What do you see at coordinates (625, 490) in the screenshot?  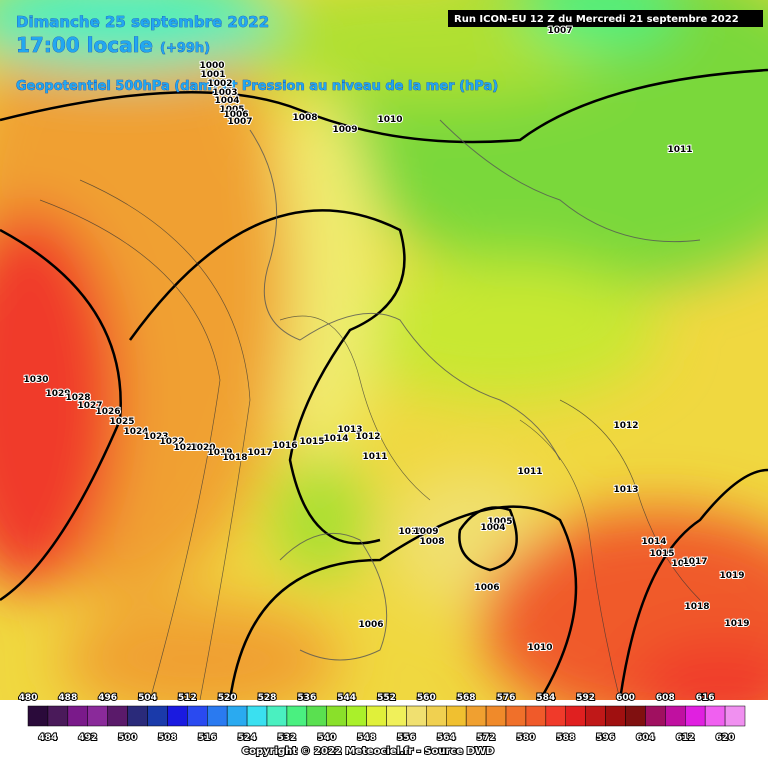 I see `isobar-label: 1013` at bounding box center [625, 490].